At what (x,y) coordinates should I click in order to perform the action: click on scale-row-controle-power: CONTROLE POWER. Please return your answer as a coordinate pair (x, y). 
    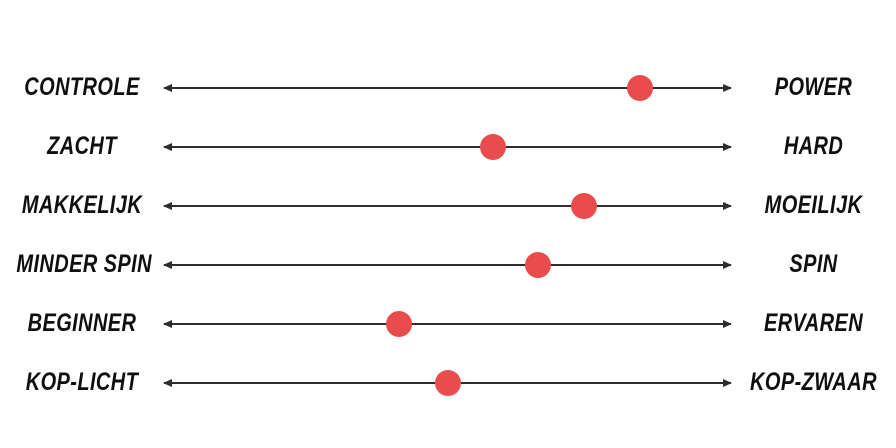
    Looking at the image, I should click on (448, 87).